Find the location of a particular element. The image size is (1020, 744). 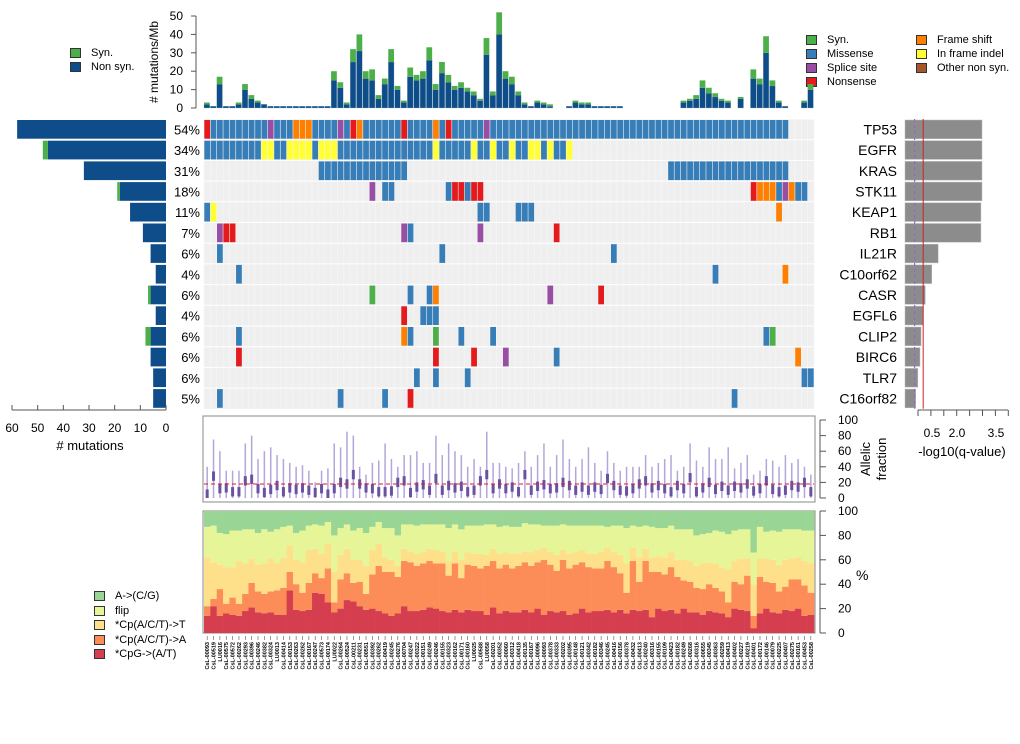

sample-label: CsL-00418 is located at coordinates (520, 656).